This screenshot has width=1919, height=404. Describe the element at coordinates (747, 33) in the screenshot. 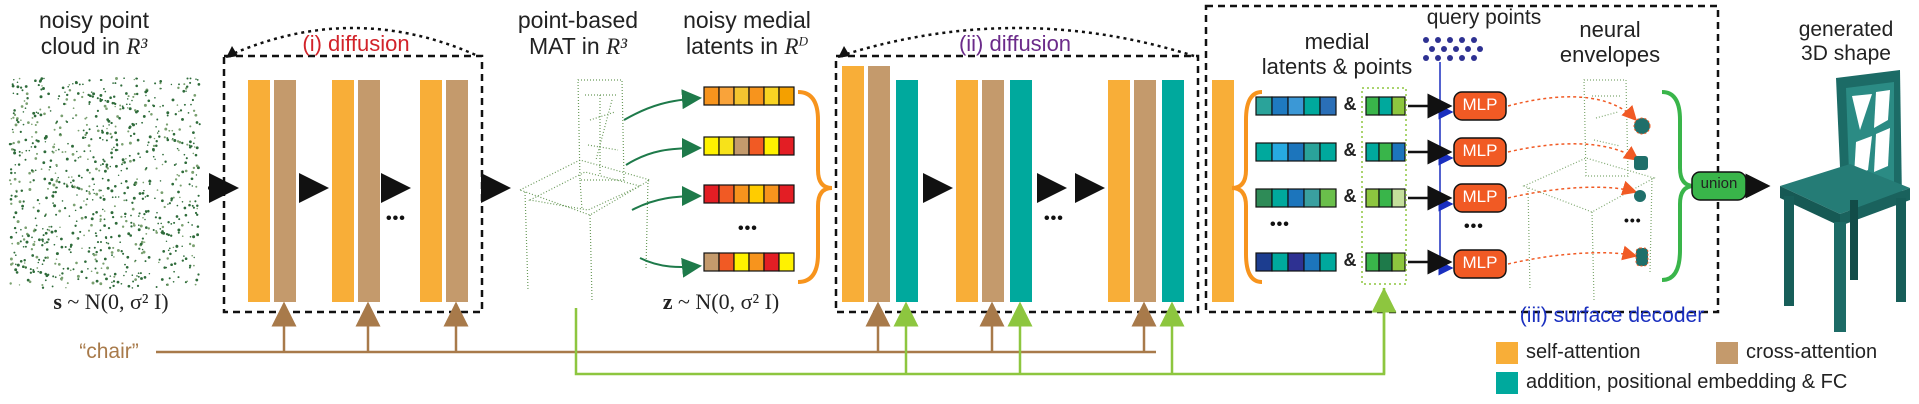

I see `noisy-latents-label: noisy medial latents in RD` at that location.